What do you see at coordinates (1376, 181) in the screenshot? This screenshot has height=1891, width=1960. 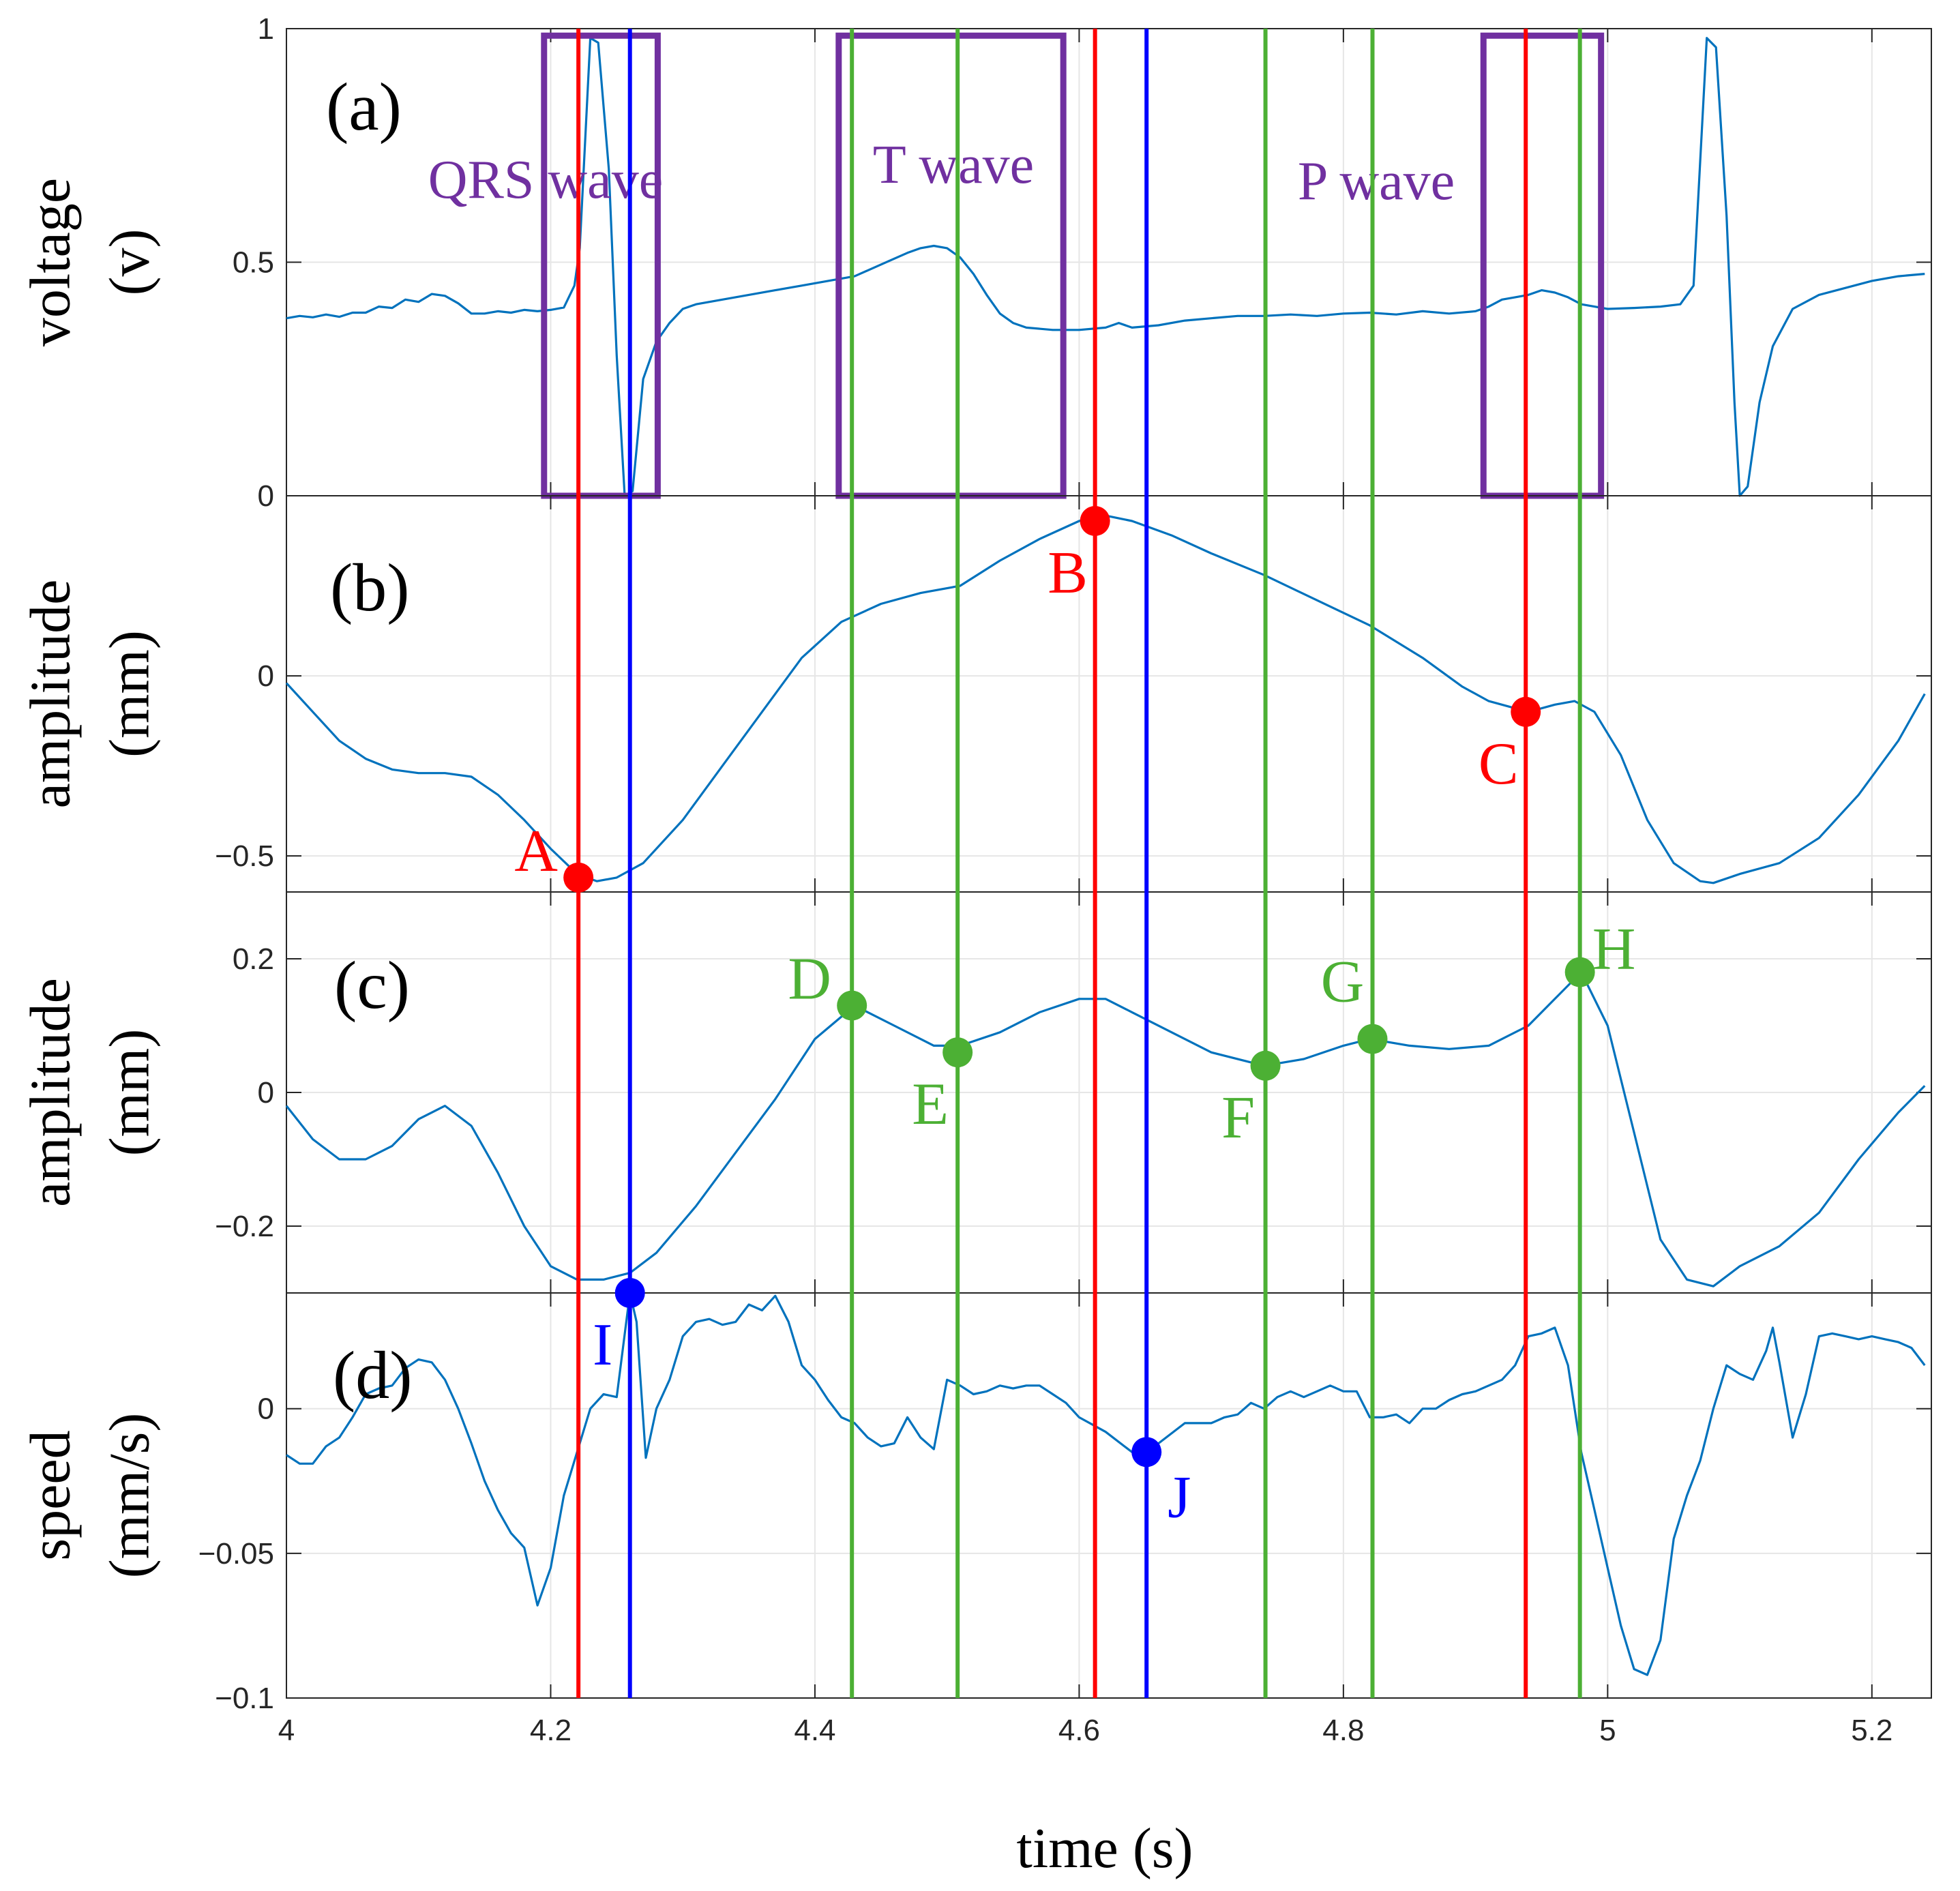 I see `wave-label: P wave` at bounding box center [1376, 181].